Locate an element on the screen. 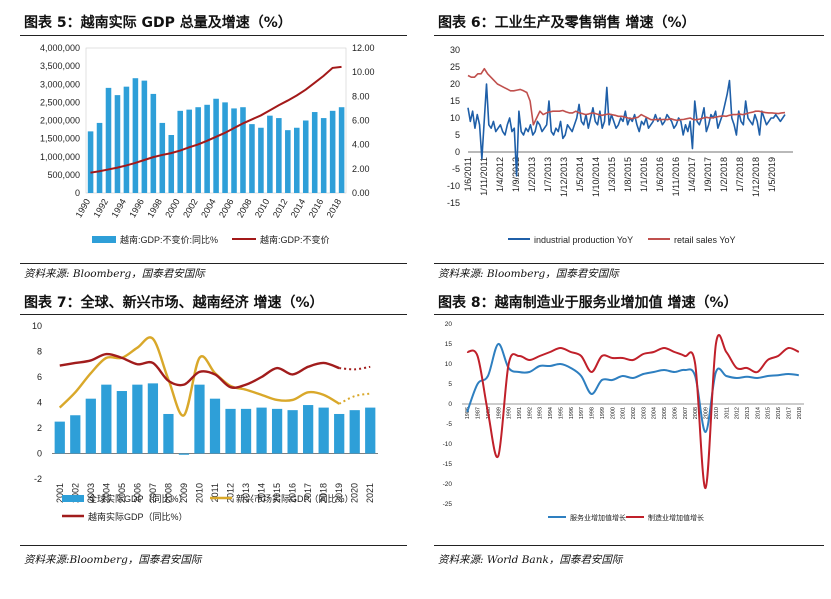 This screenshot has height=599, width=831. y-tick-label: 8 is located at coordinates (39, 352).